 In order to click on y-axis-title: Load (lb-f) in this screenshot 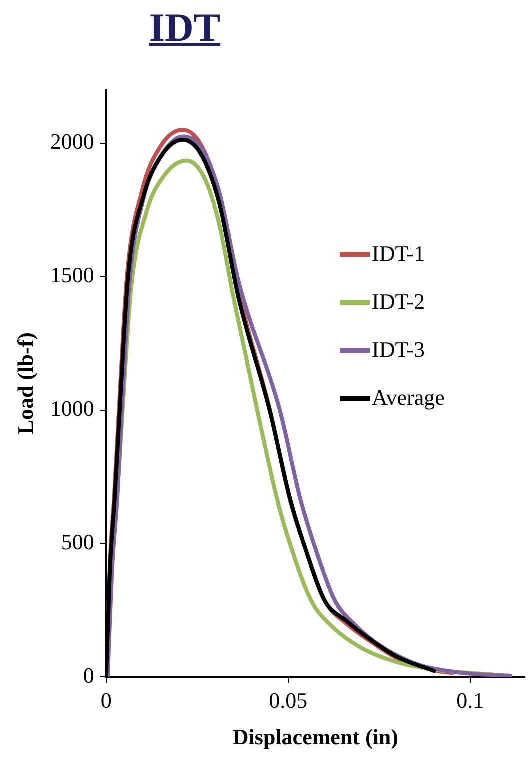, I will do `click(25, 383)`.